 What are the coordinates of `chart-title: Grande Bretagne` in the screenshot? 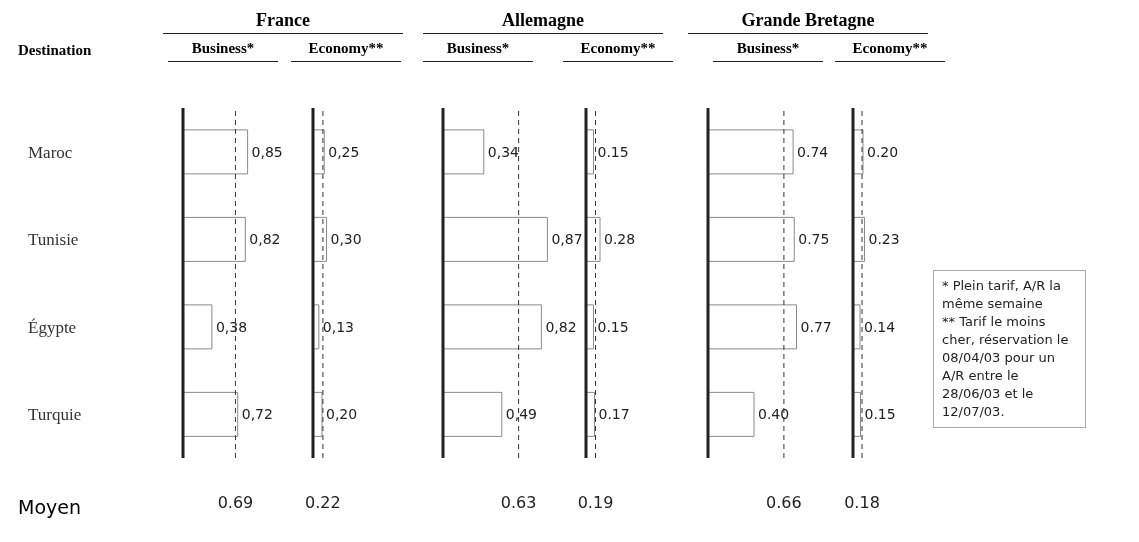 It's located at (808, 22).